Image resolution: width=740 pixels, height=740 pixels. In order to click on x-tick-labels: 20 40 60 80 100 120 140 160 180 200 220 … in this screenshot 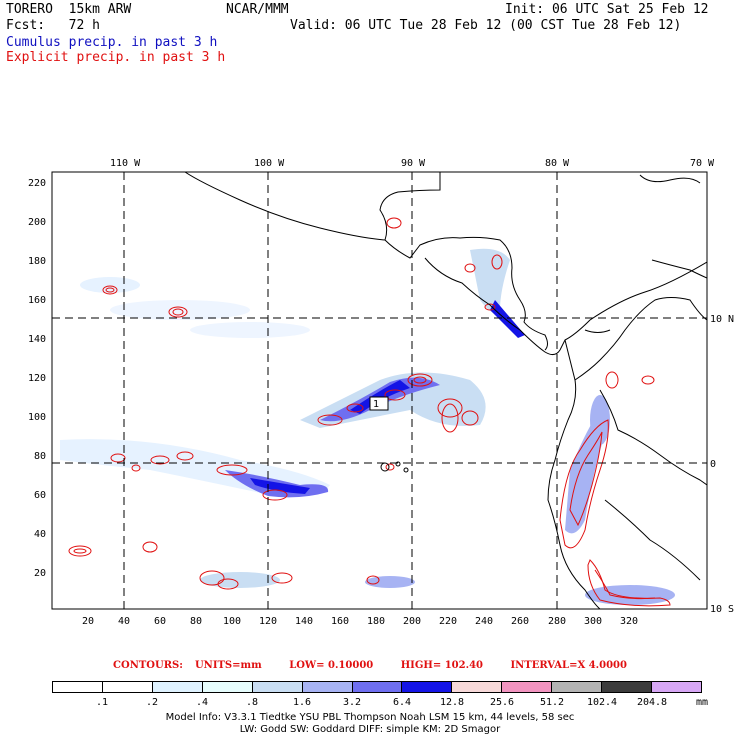, I will do `click(360, 621)`.